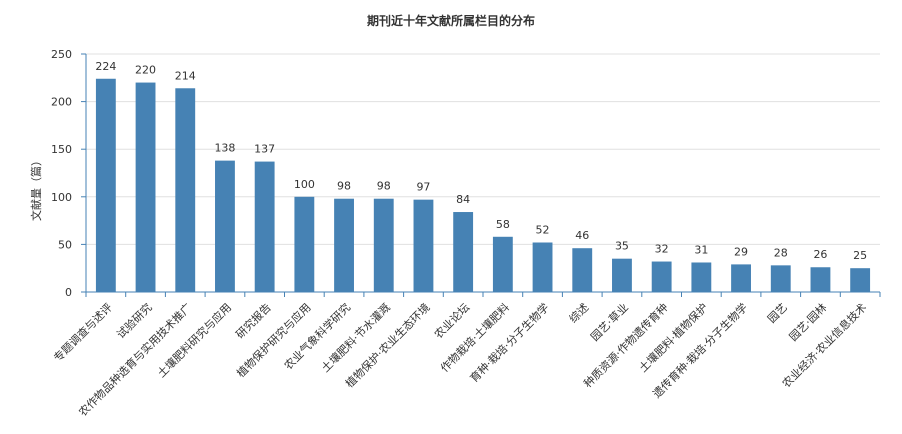 Image resolution: width=902 pixels, height=434 pixels. Describe the element at coordinates (304, 184) in the screenshot. I see `data-label: 100` at that location.